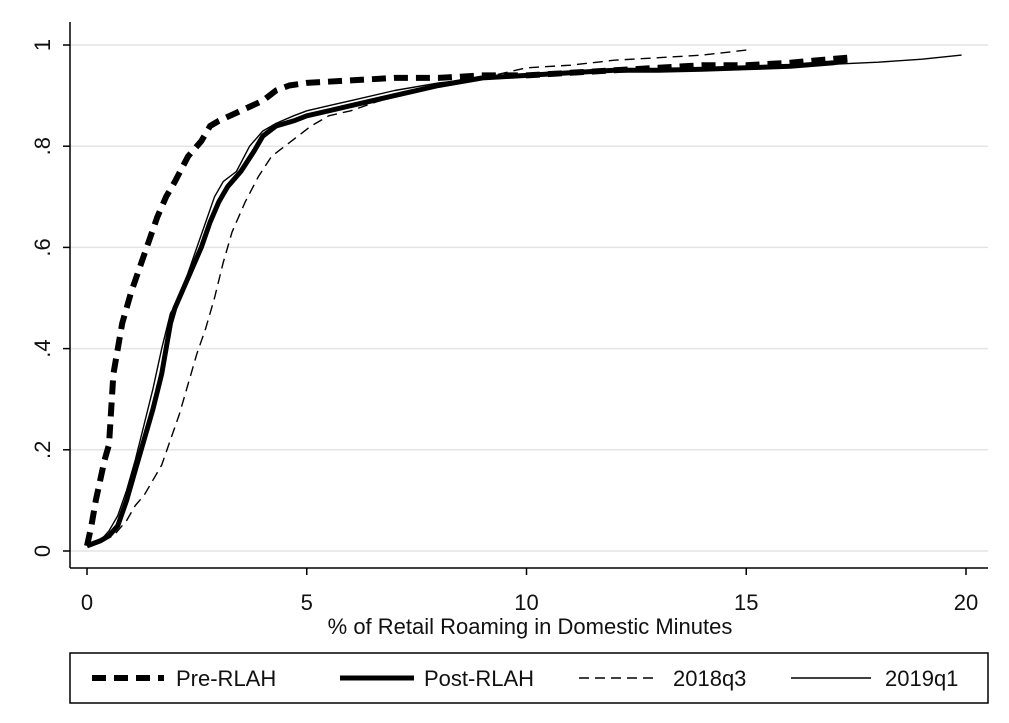  What do you see at coordinates (921, 678) in the screenshot?
I see `legend-label-3: 2019q1` at bounding box center [921, 678].